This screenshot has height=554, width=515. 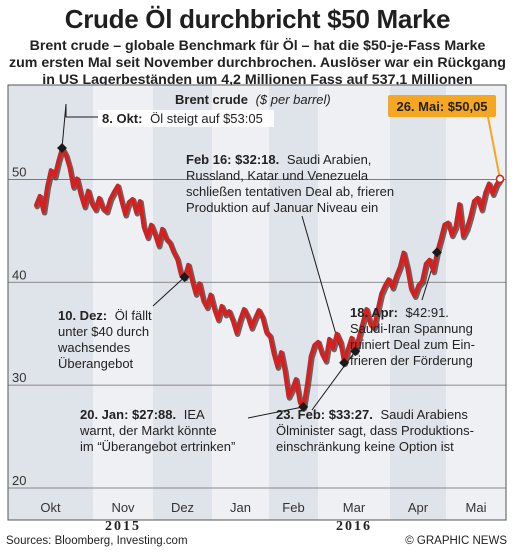 I want to click on annotation-line: Saudi Arabiens, so click(x=424, y=414).